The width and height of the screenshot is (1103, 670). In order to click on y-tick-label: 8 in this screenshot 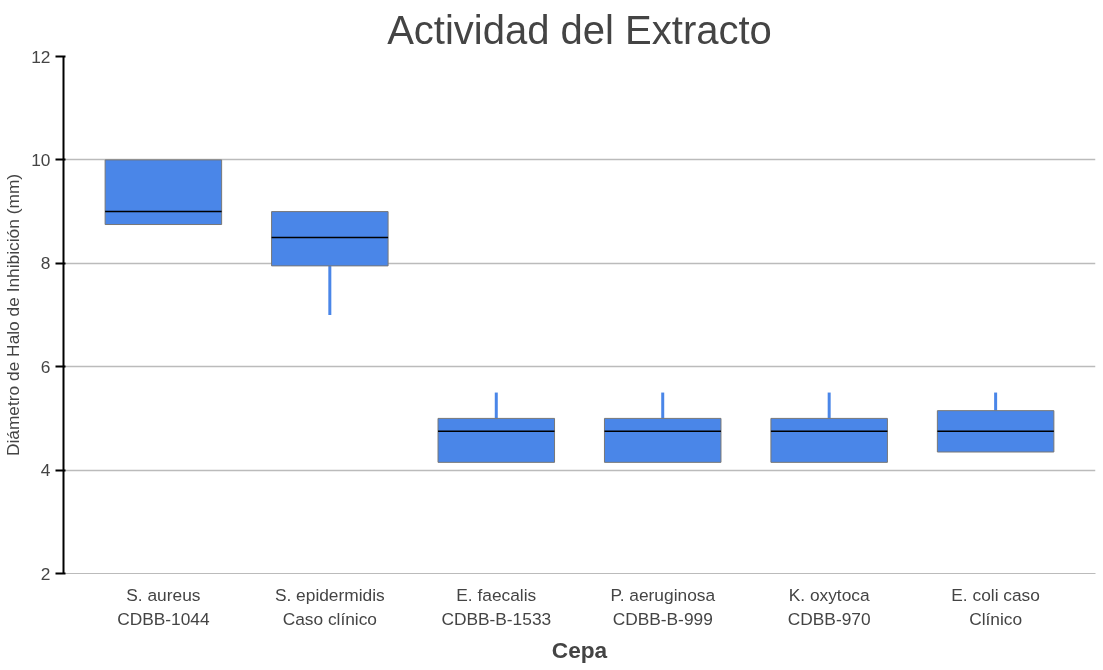, I will do `click(45, 263)`.